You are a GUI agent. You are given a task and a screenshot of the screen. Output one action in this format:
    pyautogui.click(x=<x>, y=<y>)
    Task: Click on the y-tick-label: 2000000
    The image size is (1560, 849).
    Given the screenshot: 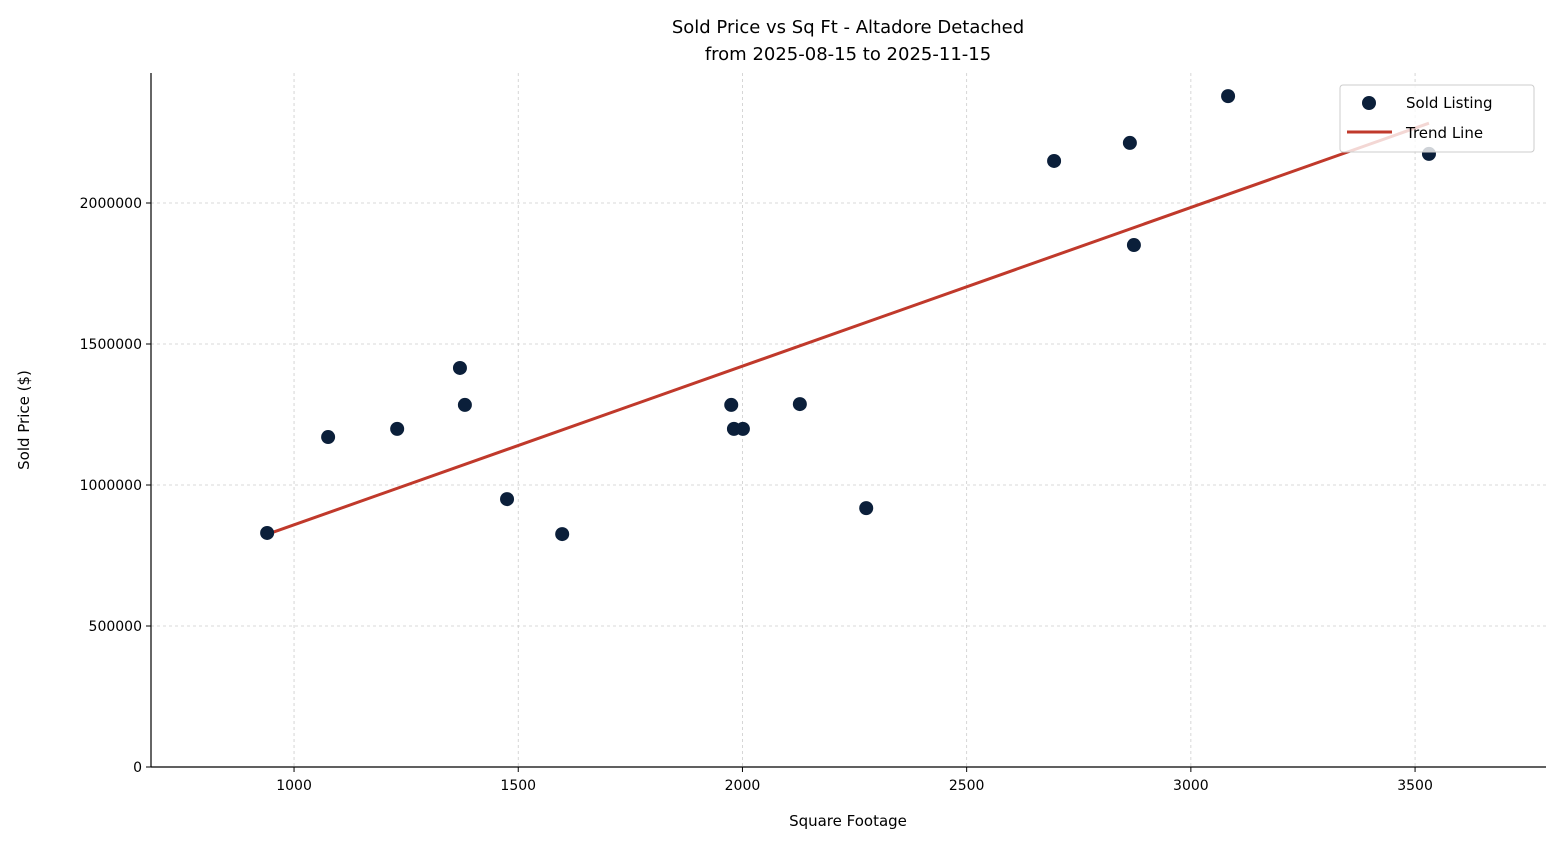 What is the action you would take?
    pyautogui.click(x=111, y=204)
    